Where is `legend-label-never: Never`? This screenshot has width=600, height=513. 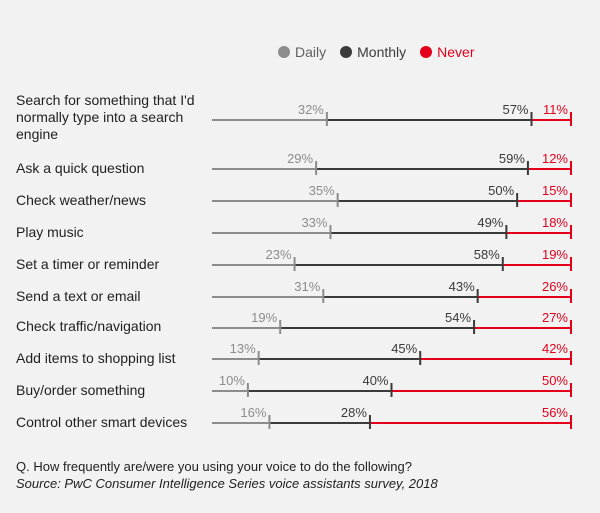
legend-label-never: Never is located at coordinates (456, 52).